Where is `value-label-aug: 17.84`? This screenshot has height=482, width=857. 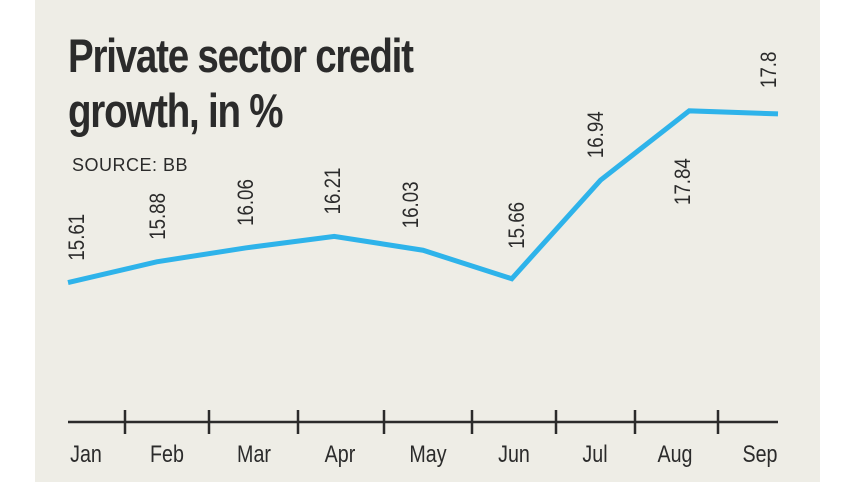 value-label-aug: 17.84 is located at coordinates (684, 181).